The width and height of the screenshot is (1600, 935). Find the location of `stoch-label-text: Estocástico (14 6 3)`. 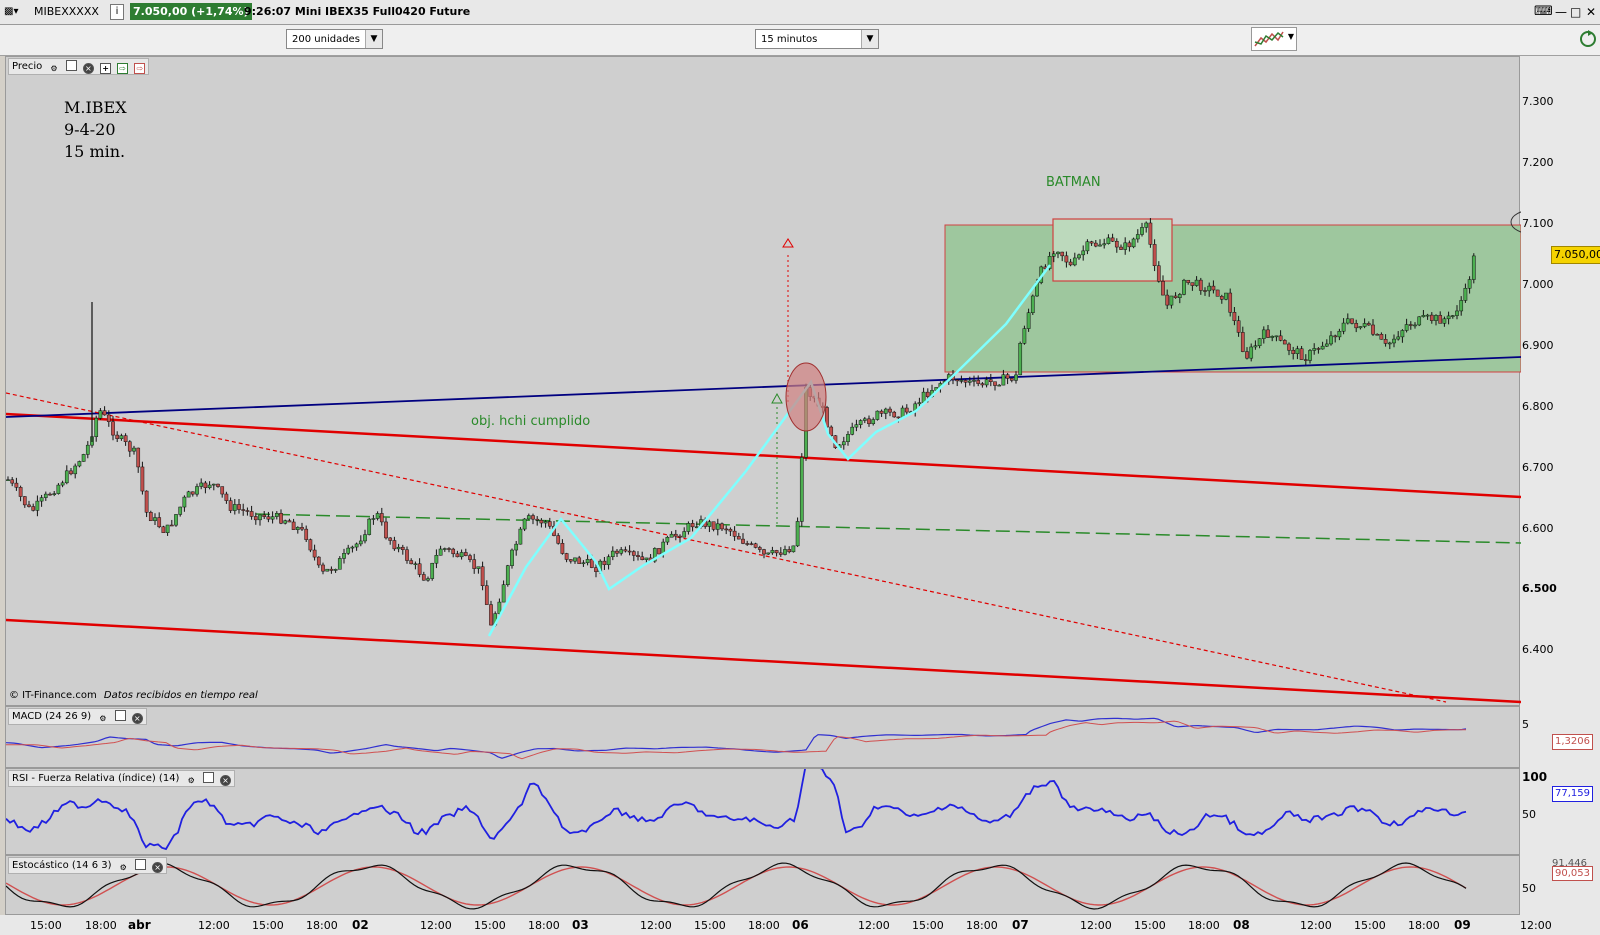

stoch-label-text: Estocástico (14 6 3) is located at coordinates (62, 865).